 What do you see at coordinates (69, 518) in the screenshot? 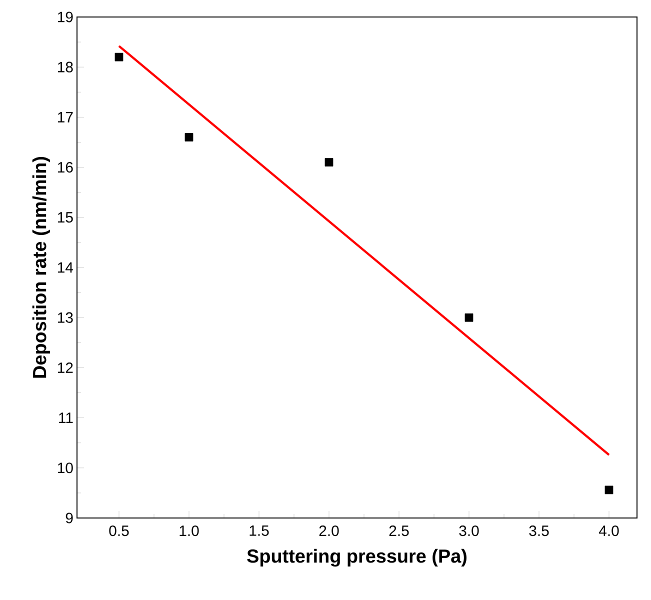
I see `y-tick-label: 9` at bounding box center [69, 518].